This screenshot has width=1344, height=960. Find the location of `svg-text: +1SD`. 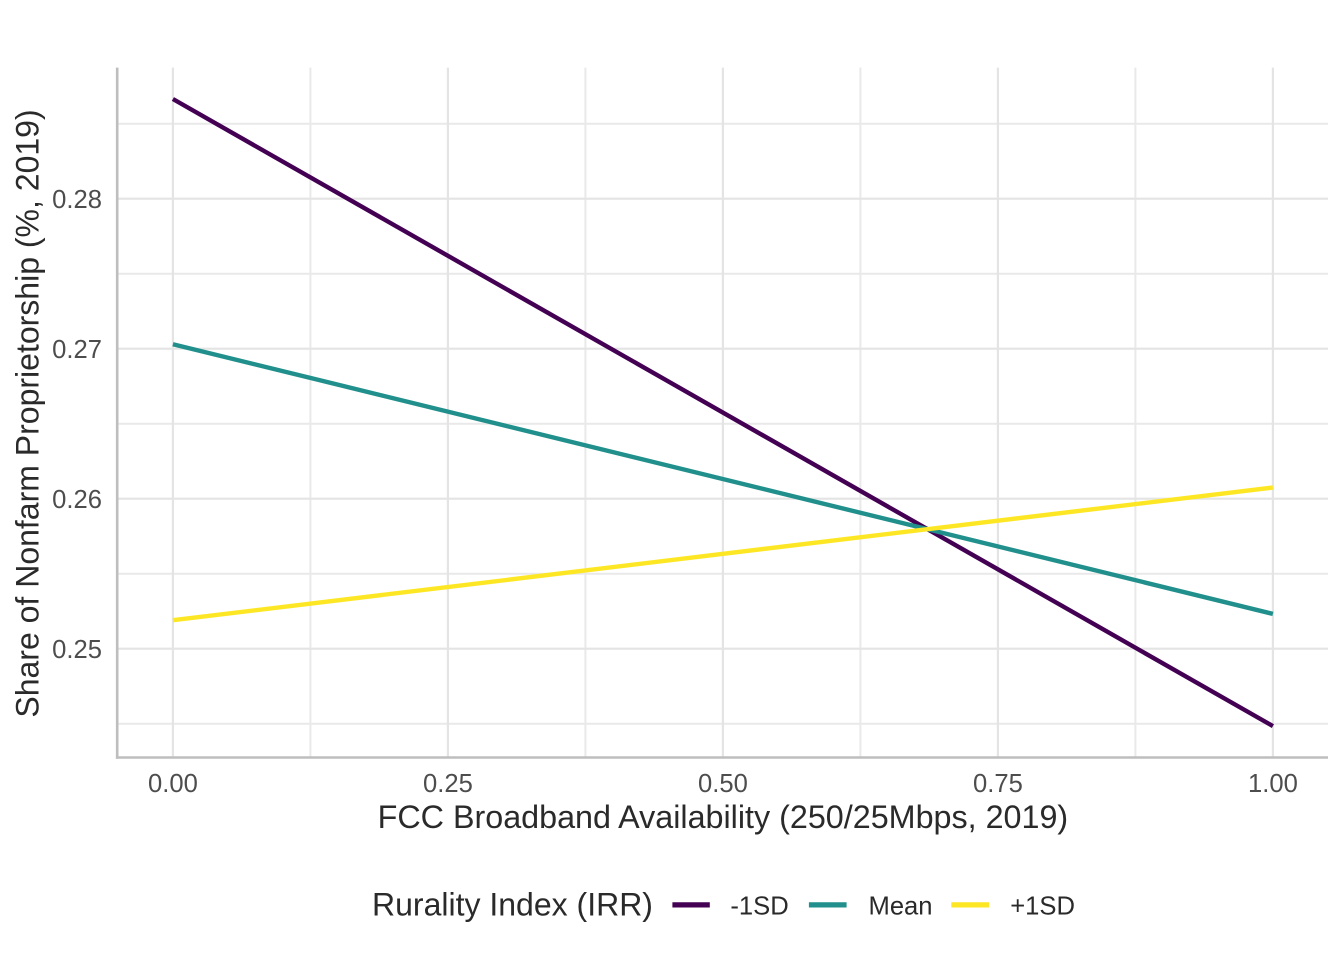

svg-text: +1SD is located at coordinates (1042, 906).